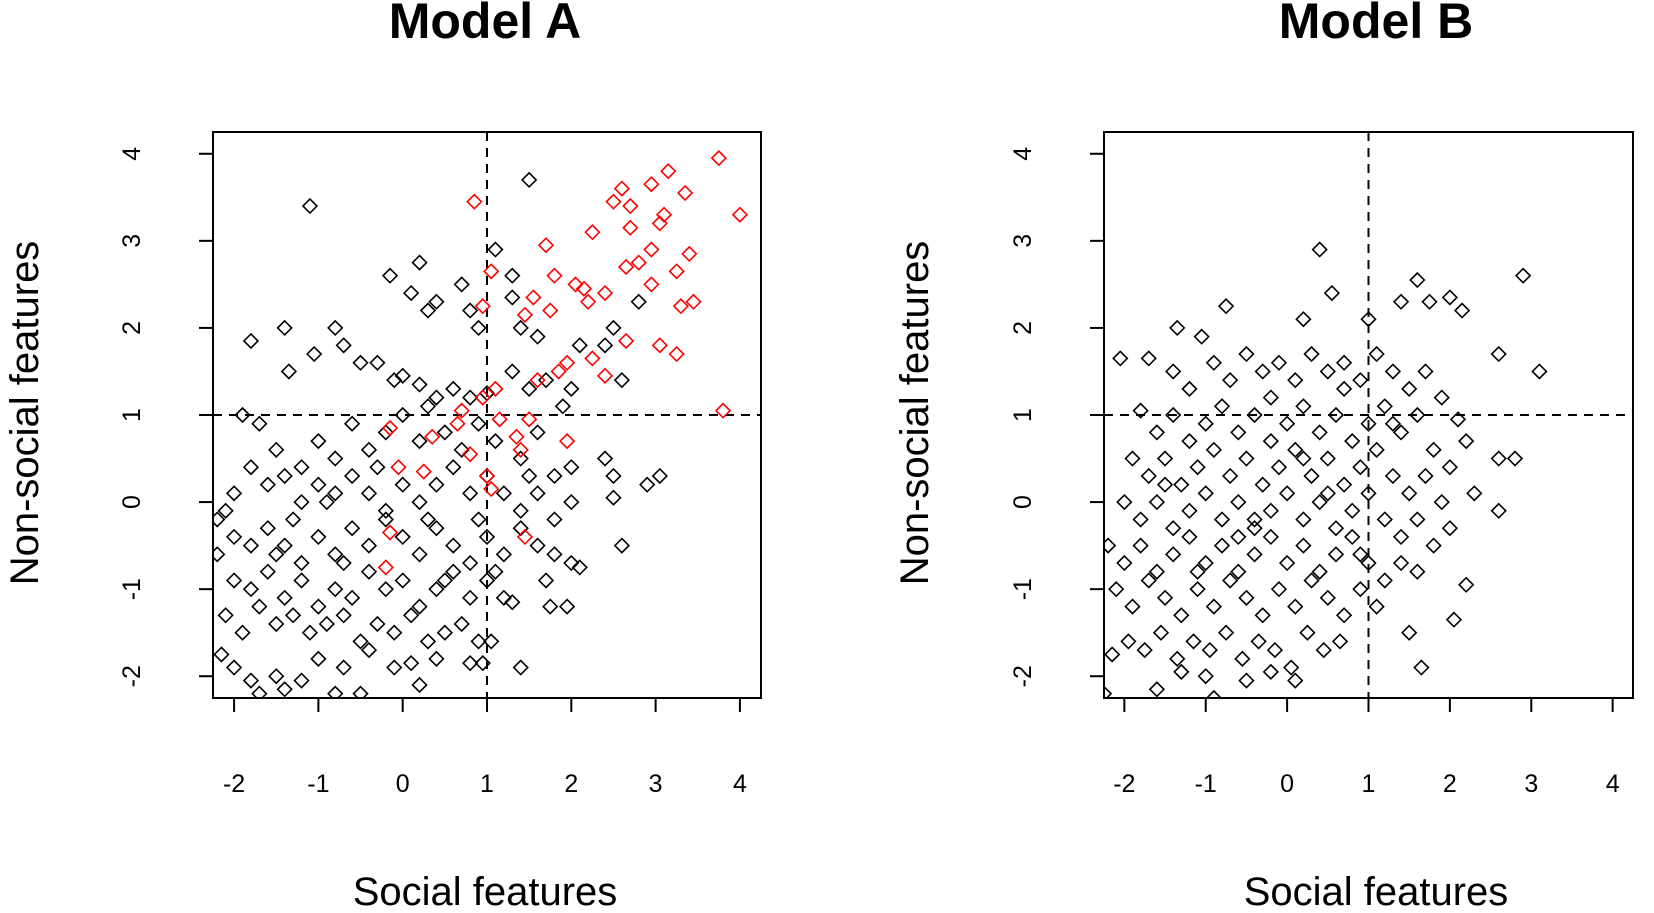 The width and height of the screenshot is (1654, 913). Describe the element at coordinates (1613, 784) in the screenshot. I see `x-tick-label: 4` at that location.